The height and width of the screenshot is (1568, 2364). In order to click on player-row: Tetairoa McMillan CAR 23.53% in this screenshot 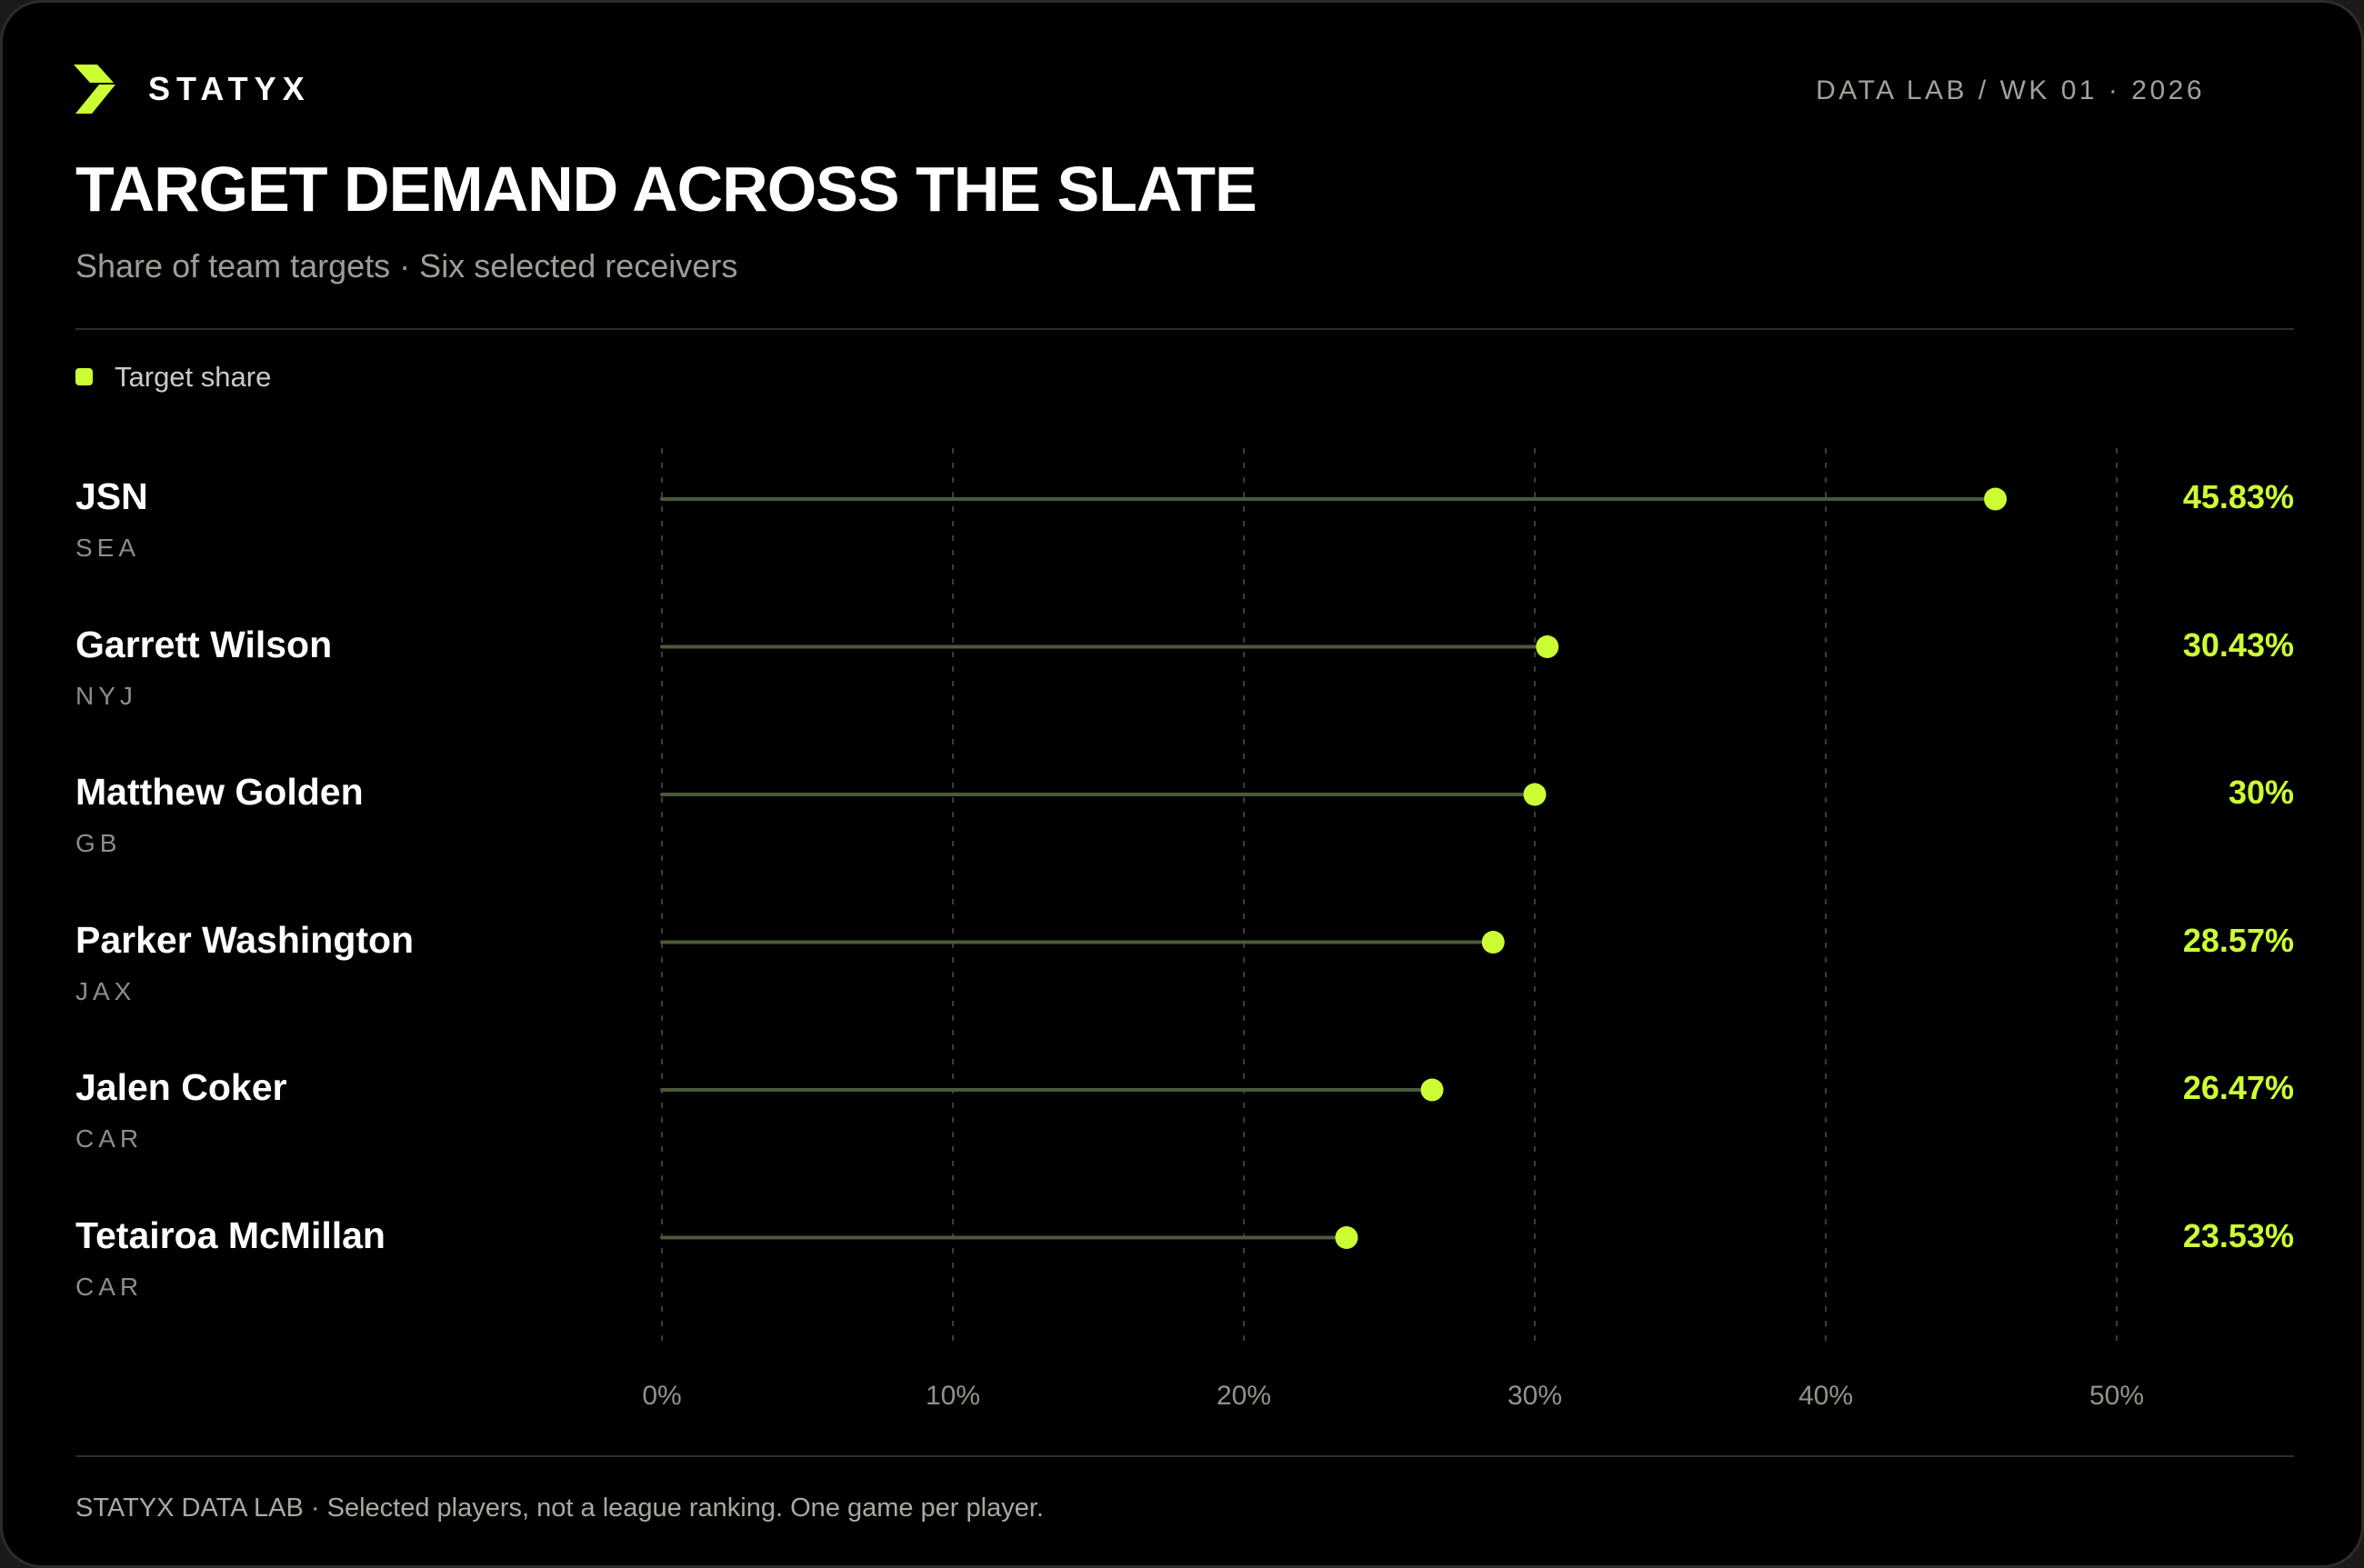, I will do `click(1182, 1299)`.